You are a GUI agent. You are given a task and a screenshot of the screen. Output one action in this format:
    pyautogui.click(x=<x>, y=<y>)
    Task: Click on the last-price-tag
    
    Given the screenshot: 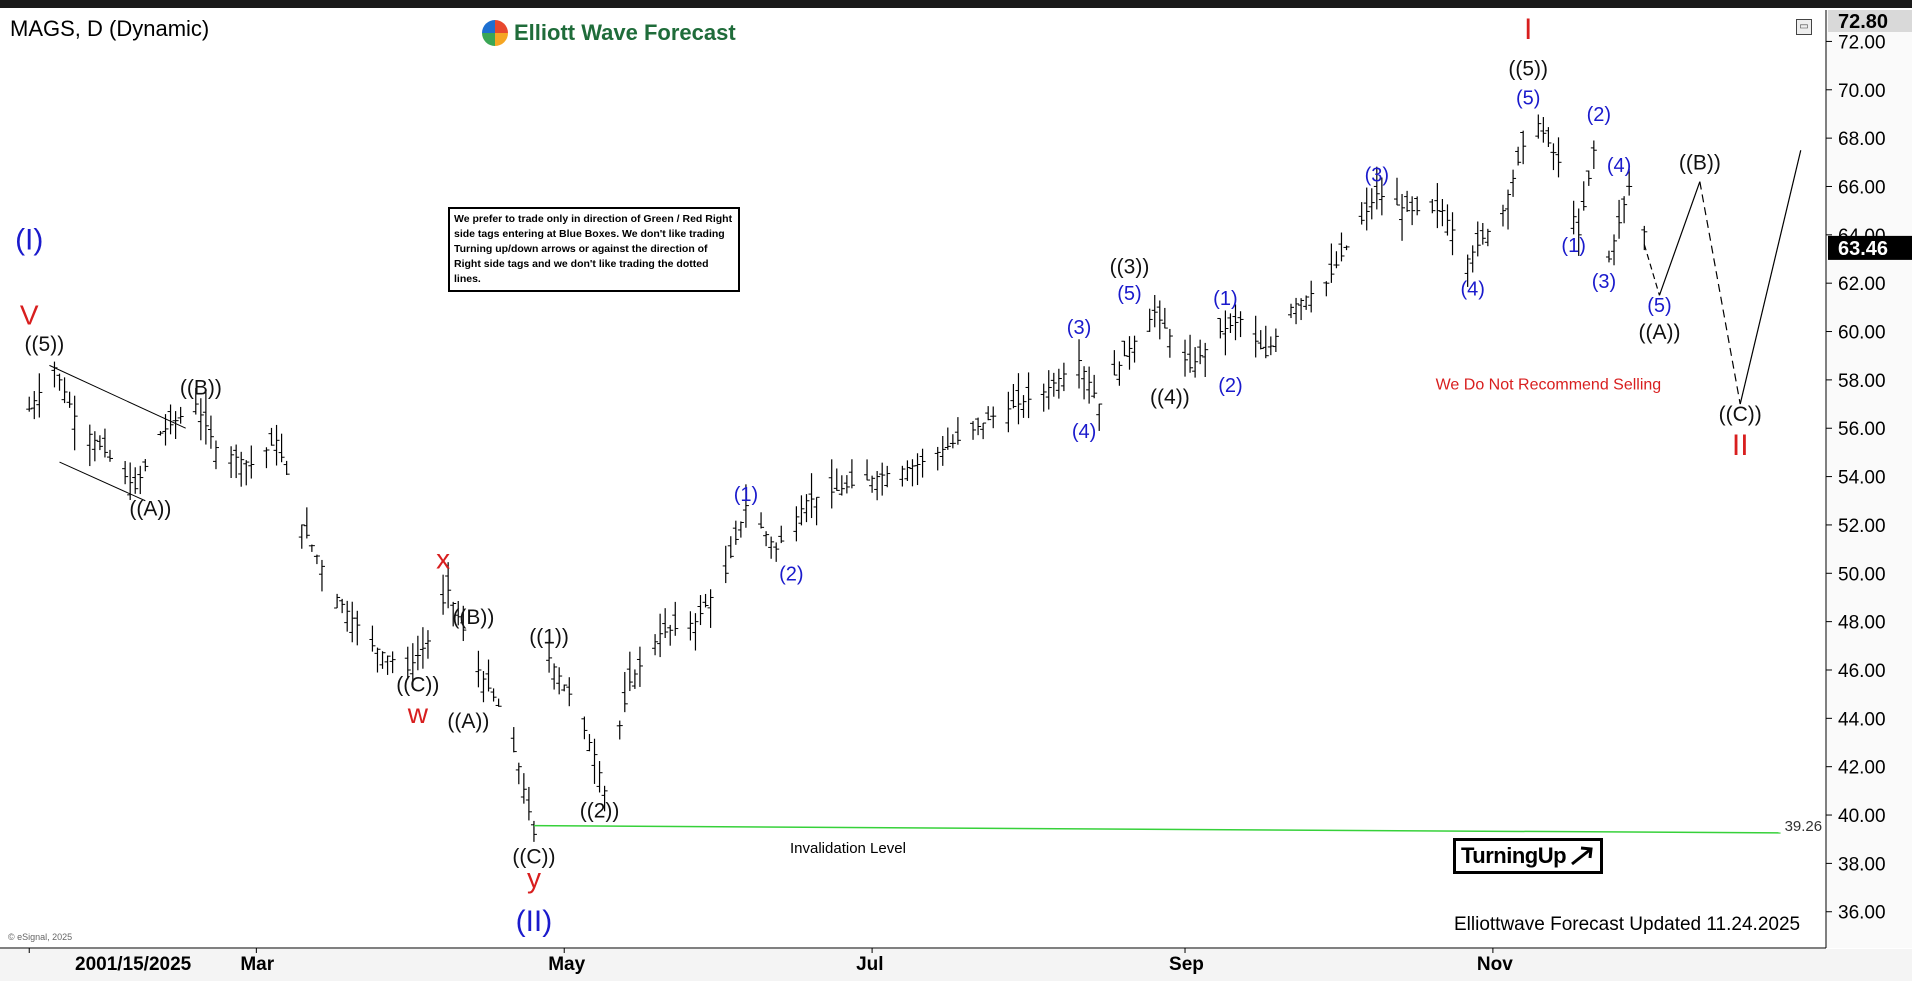 What is the action you would take?
    pyautogui.click(x=1870, y=247)
    